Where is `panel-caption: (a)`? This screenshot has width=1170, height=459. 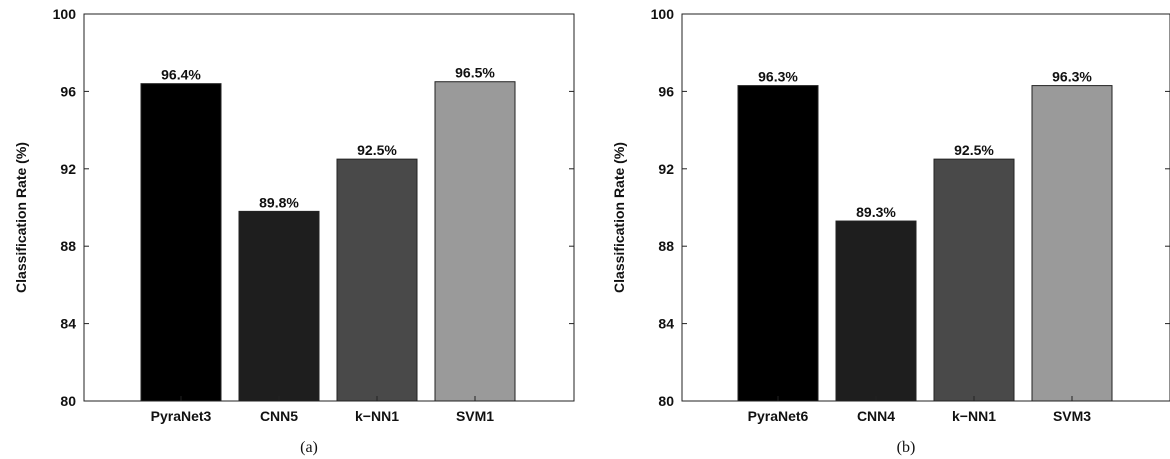
panel-caption: (a) is located at coordinates (309, 447).